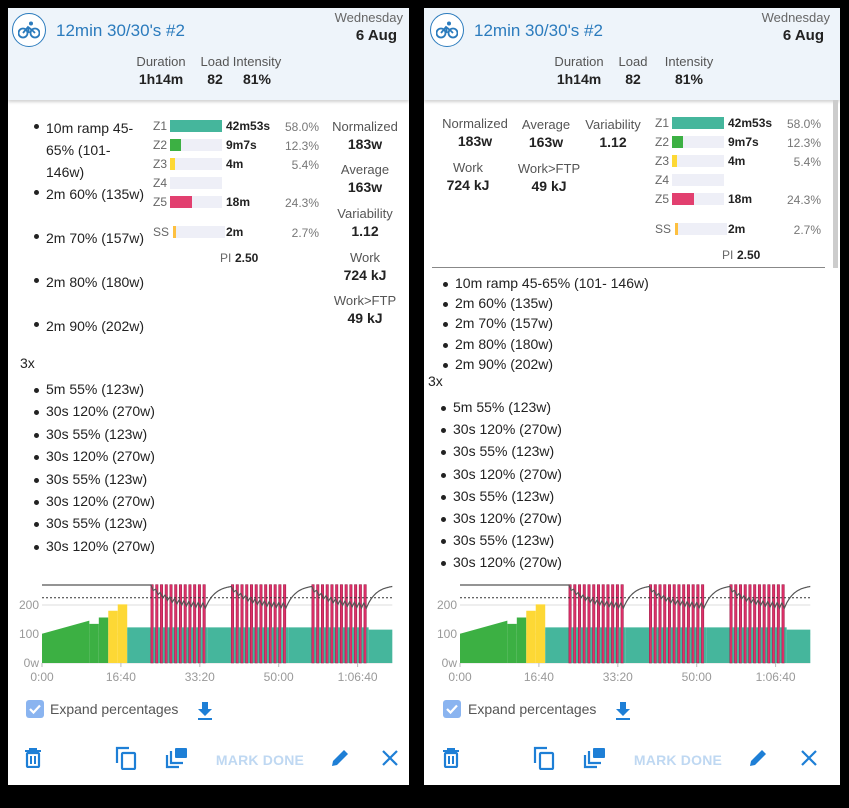 The image size is (849, 808). I want to click on zone-time: 9m7s, so click(241, 145).